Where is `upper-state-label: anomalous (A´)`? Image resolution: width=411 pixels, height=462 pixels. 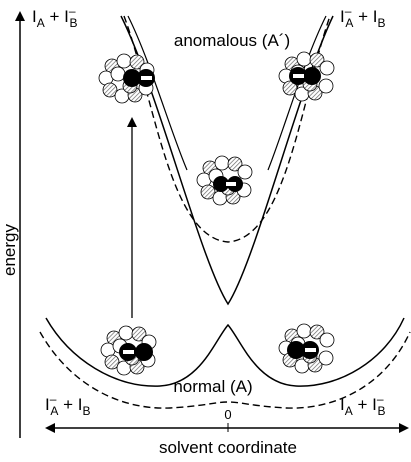 upper-state-label: anomalous (A´) is located at coordinates (232, 40).